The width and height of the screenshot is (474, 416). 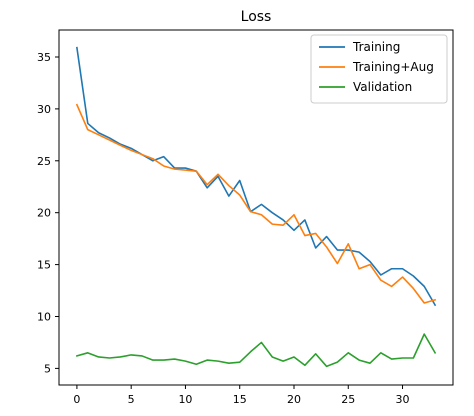 What do you see at coordinates (403, 399) in the screenshot?
I see `x-tick-label: 30` at bounding box center [403, 399].